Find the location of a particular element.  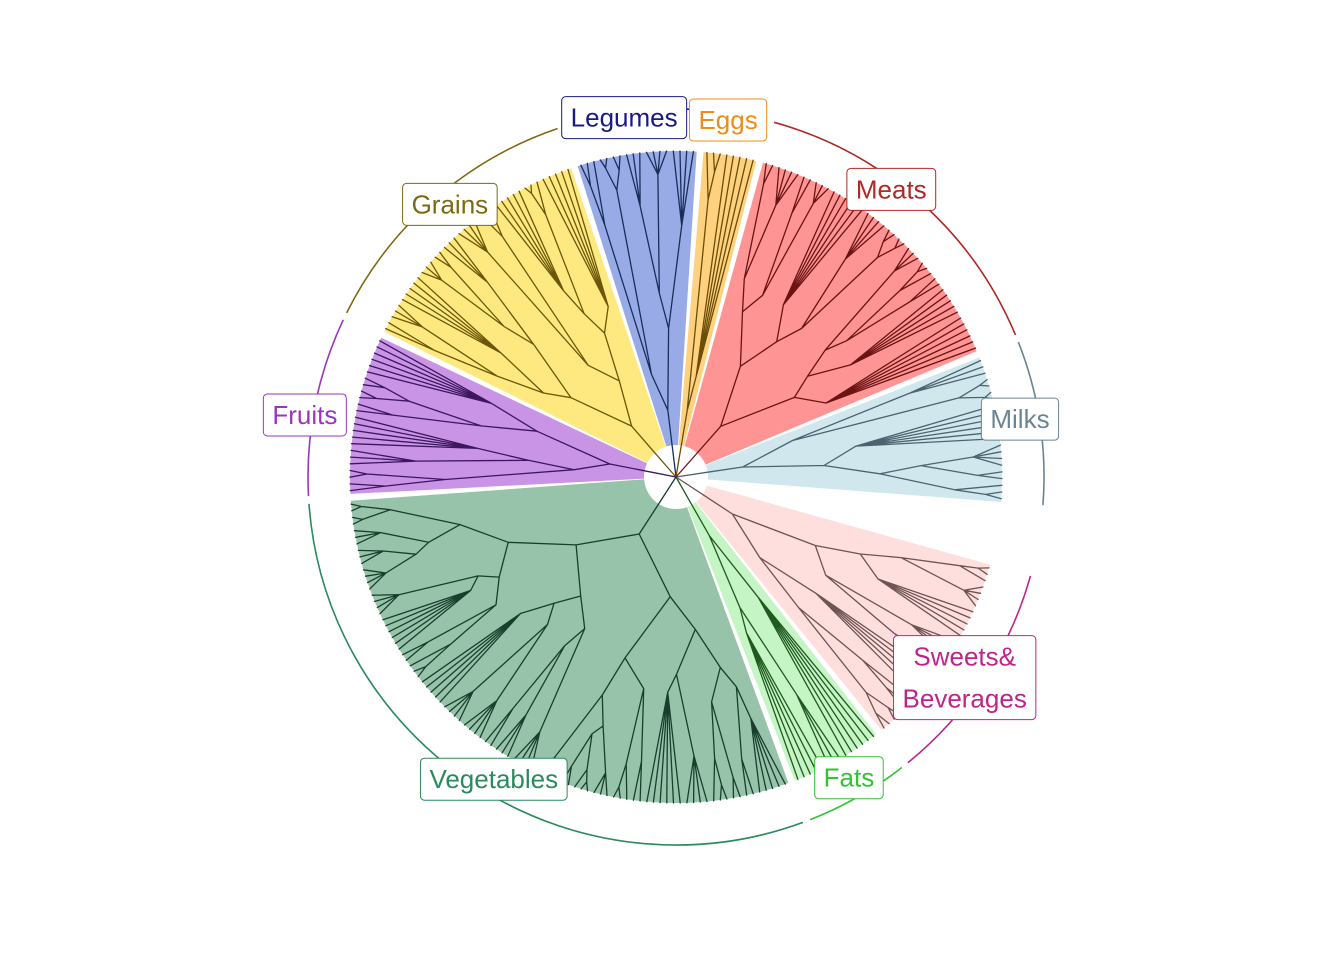

sector-eggs is located at coordinates (717, 305).